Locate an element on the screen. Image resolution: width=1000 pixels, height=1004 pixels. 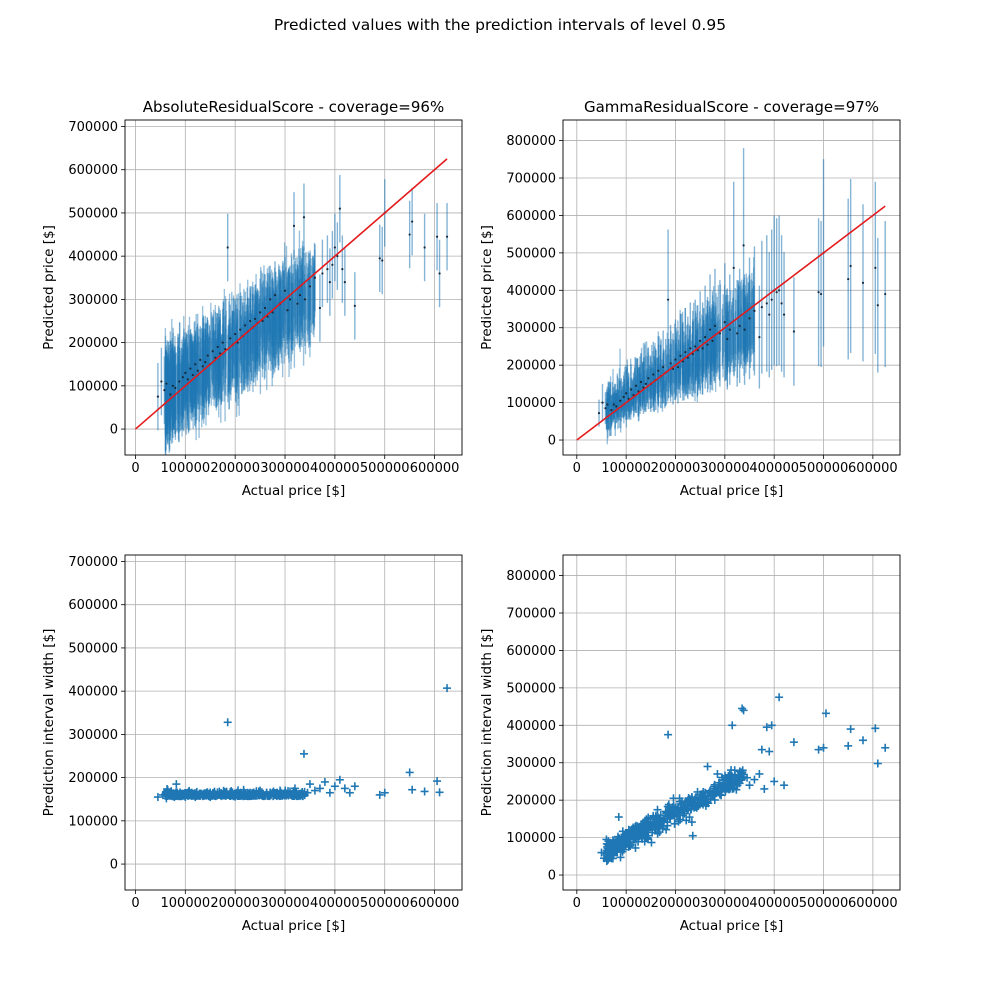
y-axis-label: Prediction interval width [$] is located at coordinates (49, 723).